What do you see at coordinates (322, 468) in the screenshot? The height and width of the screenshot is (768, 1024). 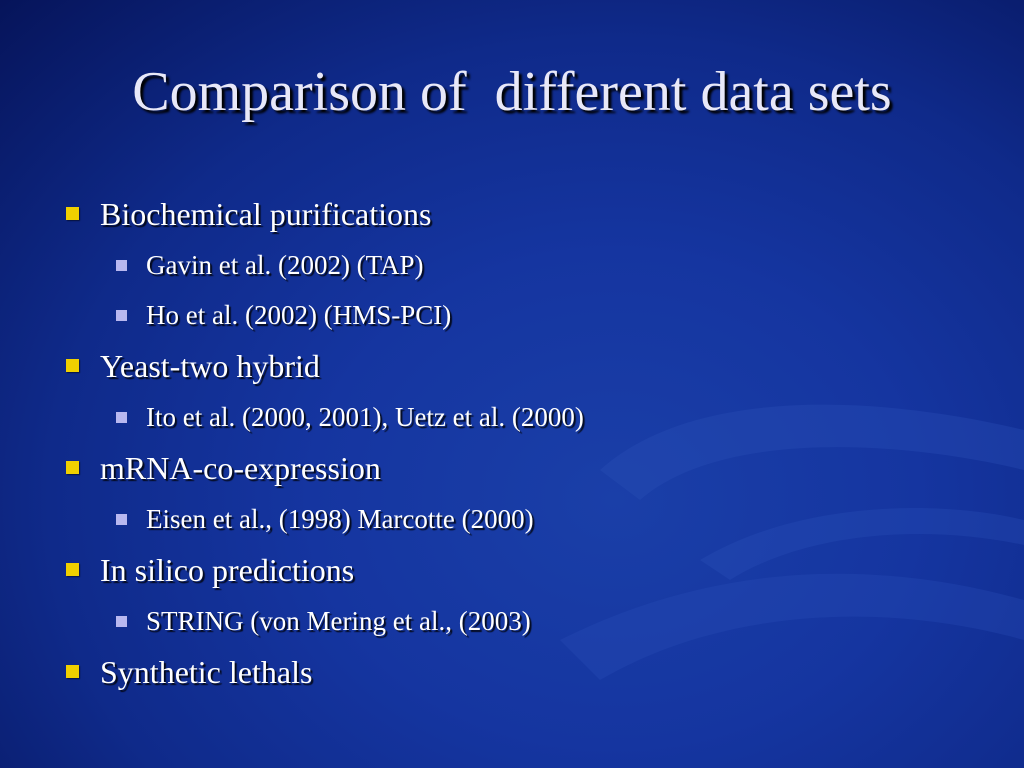 I see `bullet-item: mRNA-co-expression` at bounding box center [322, 468].